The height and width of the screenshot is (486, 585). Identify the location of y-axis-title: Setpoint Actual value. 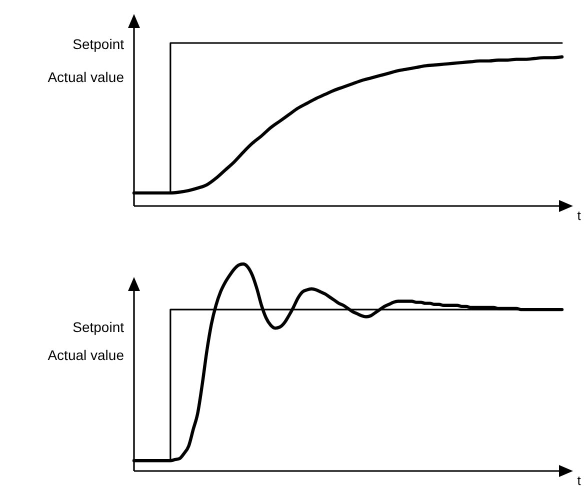
(86, 341).